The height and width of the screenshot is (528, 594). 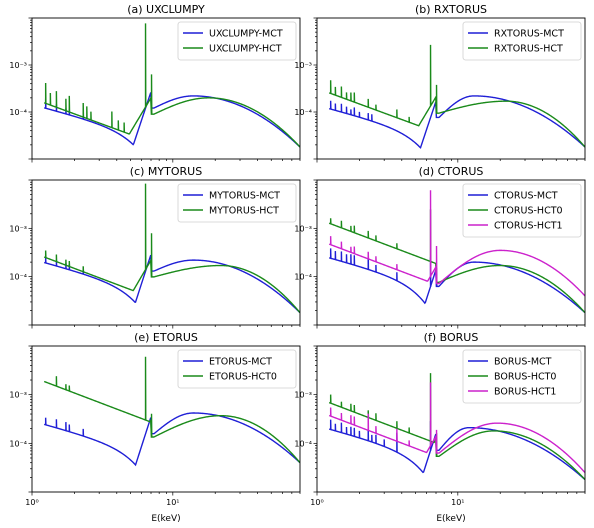 I want to click on series-line-ctorus-hct0, so click(x=456, y=261).